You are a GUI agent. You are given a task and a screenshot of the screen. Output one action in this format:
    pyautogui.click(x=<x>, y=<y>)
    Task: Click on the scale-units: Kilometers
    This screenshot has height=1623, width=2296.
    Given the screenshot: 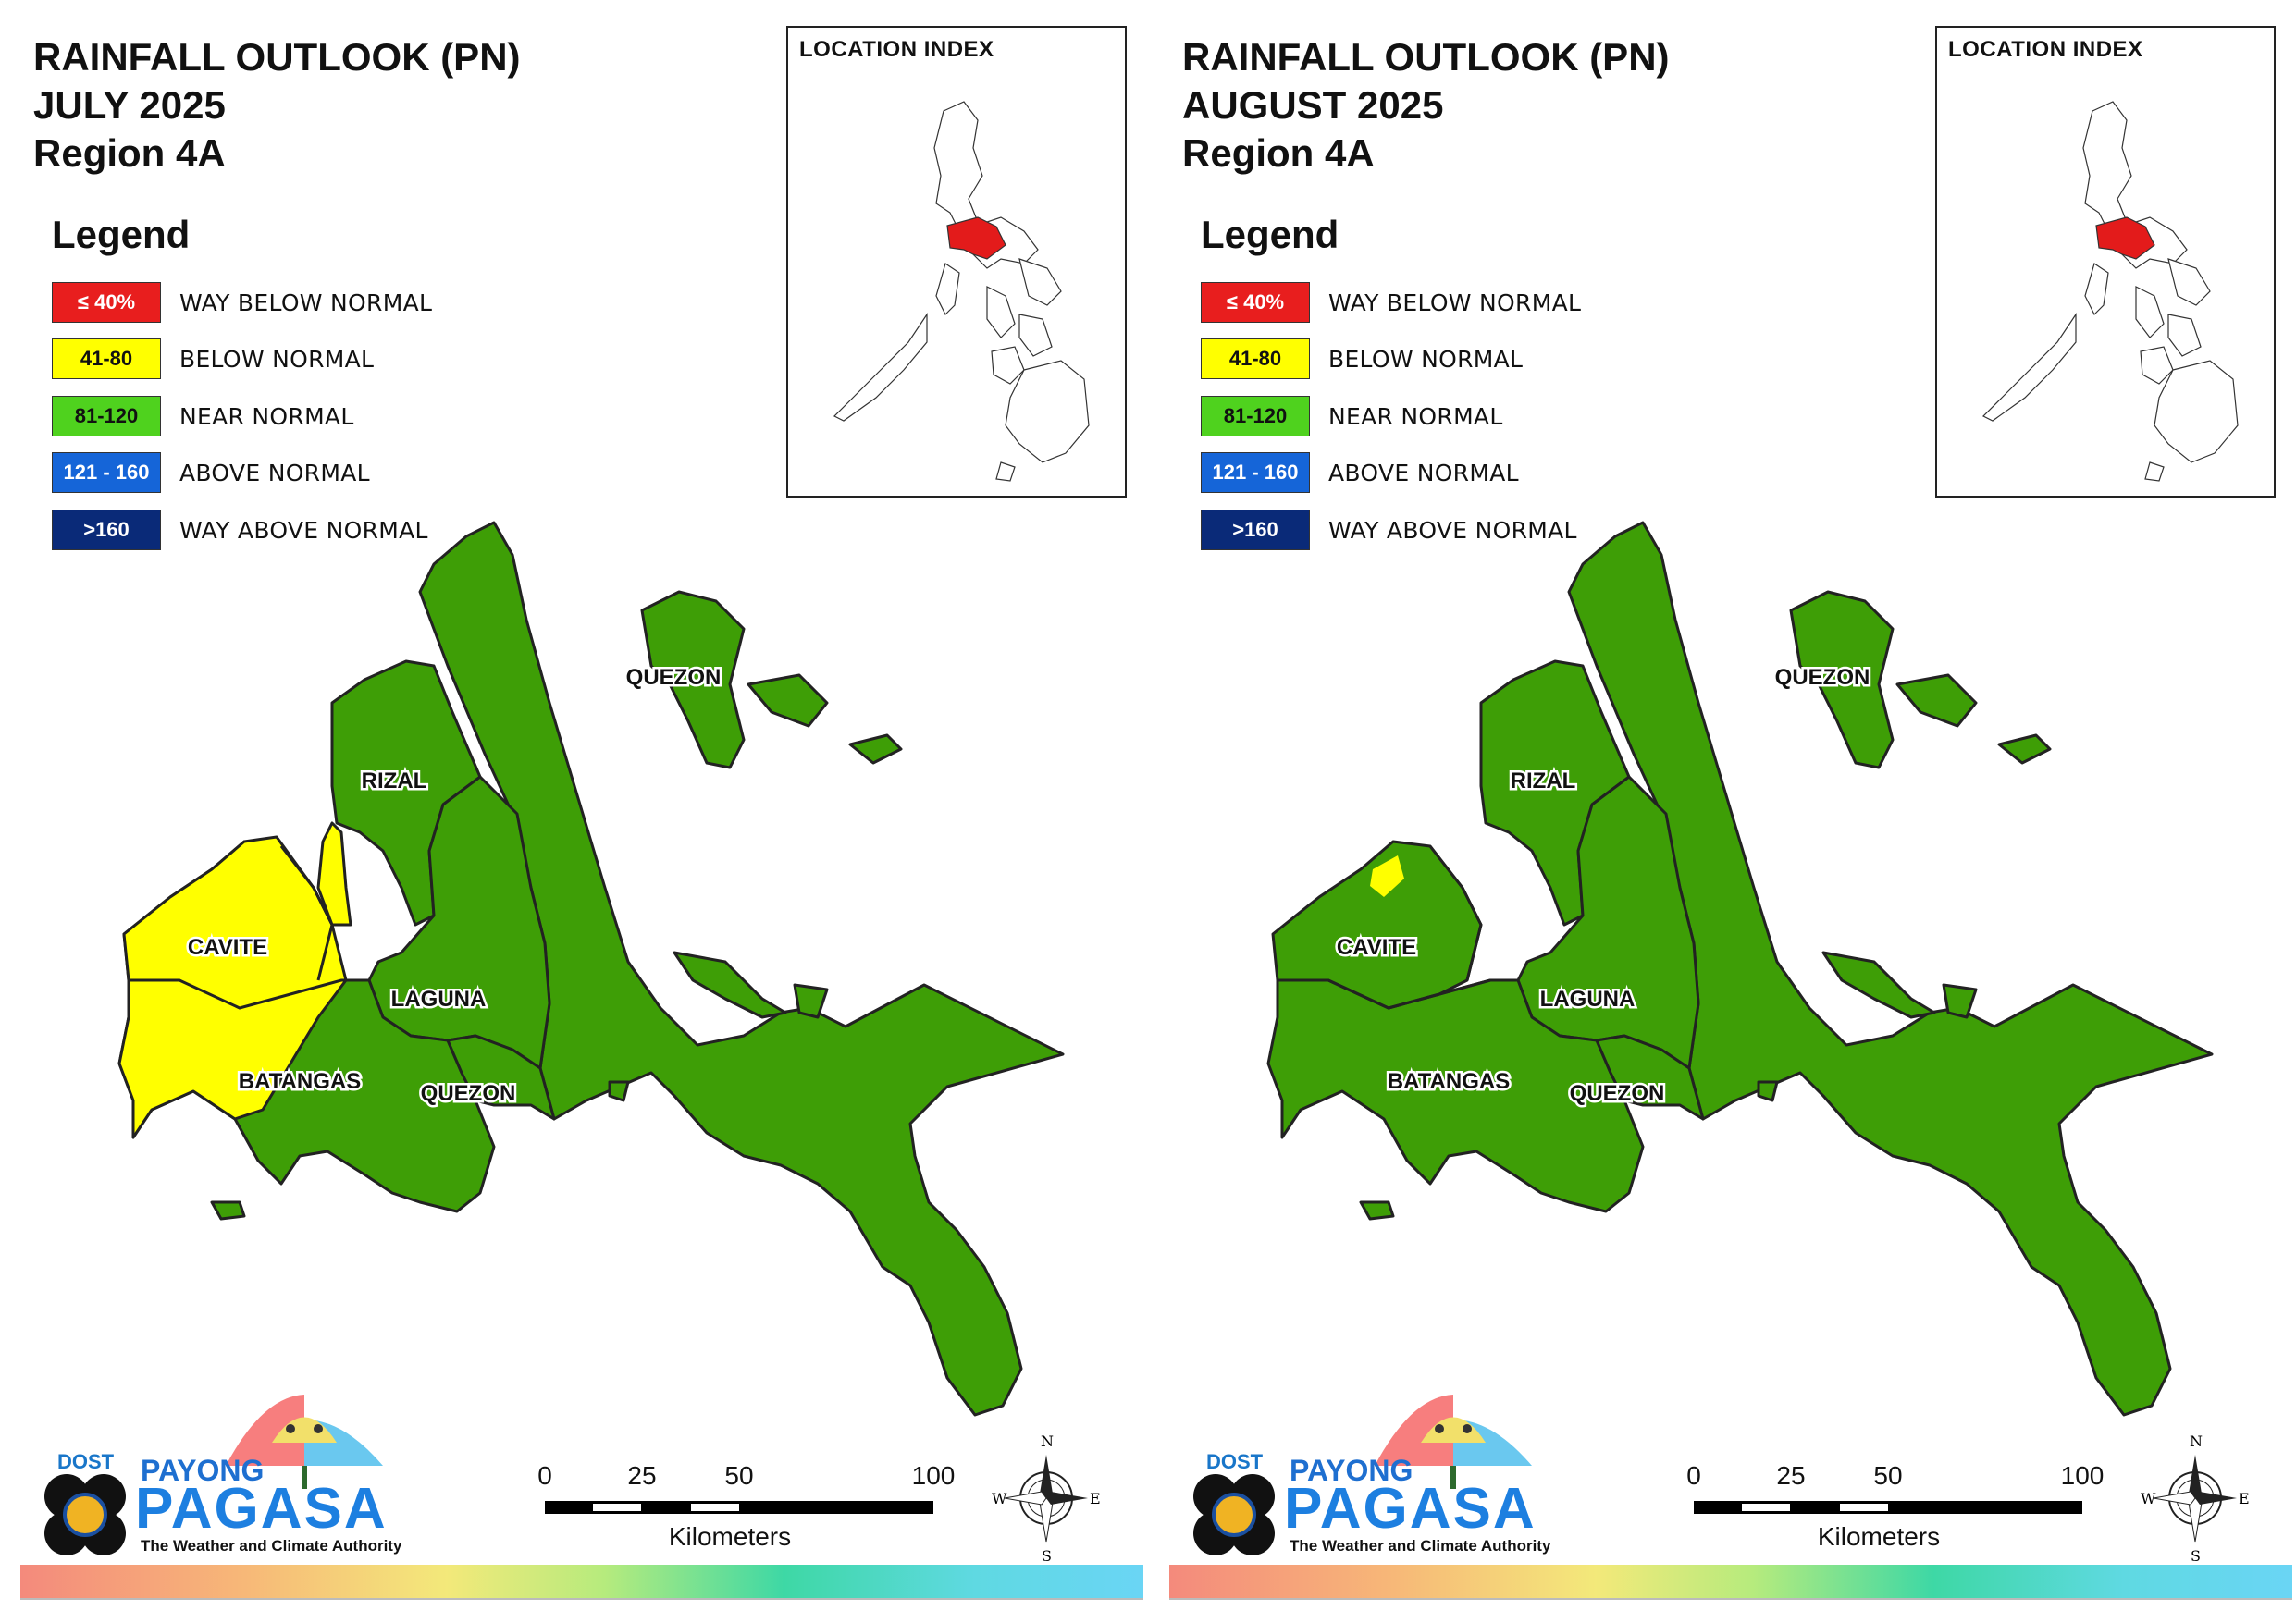 What is the action you would take?
    pyautogui.click(x=1879, y=1536)
    